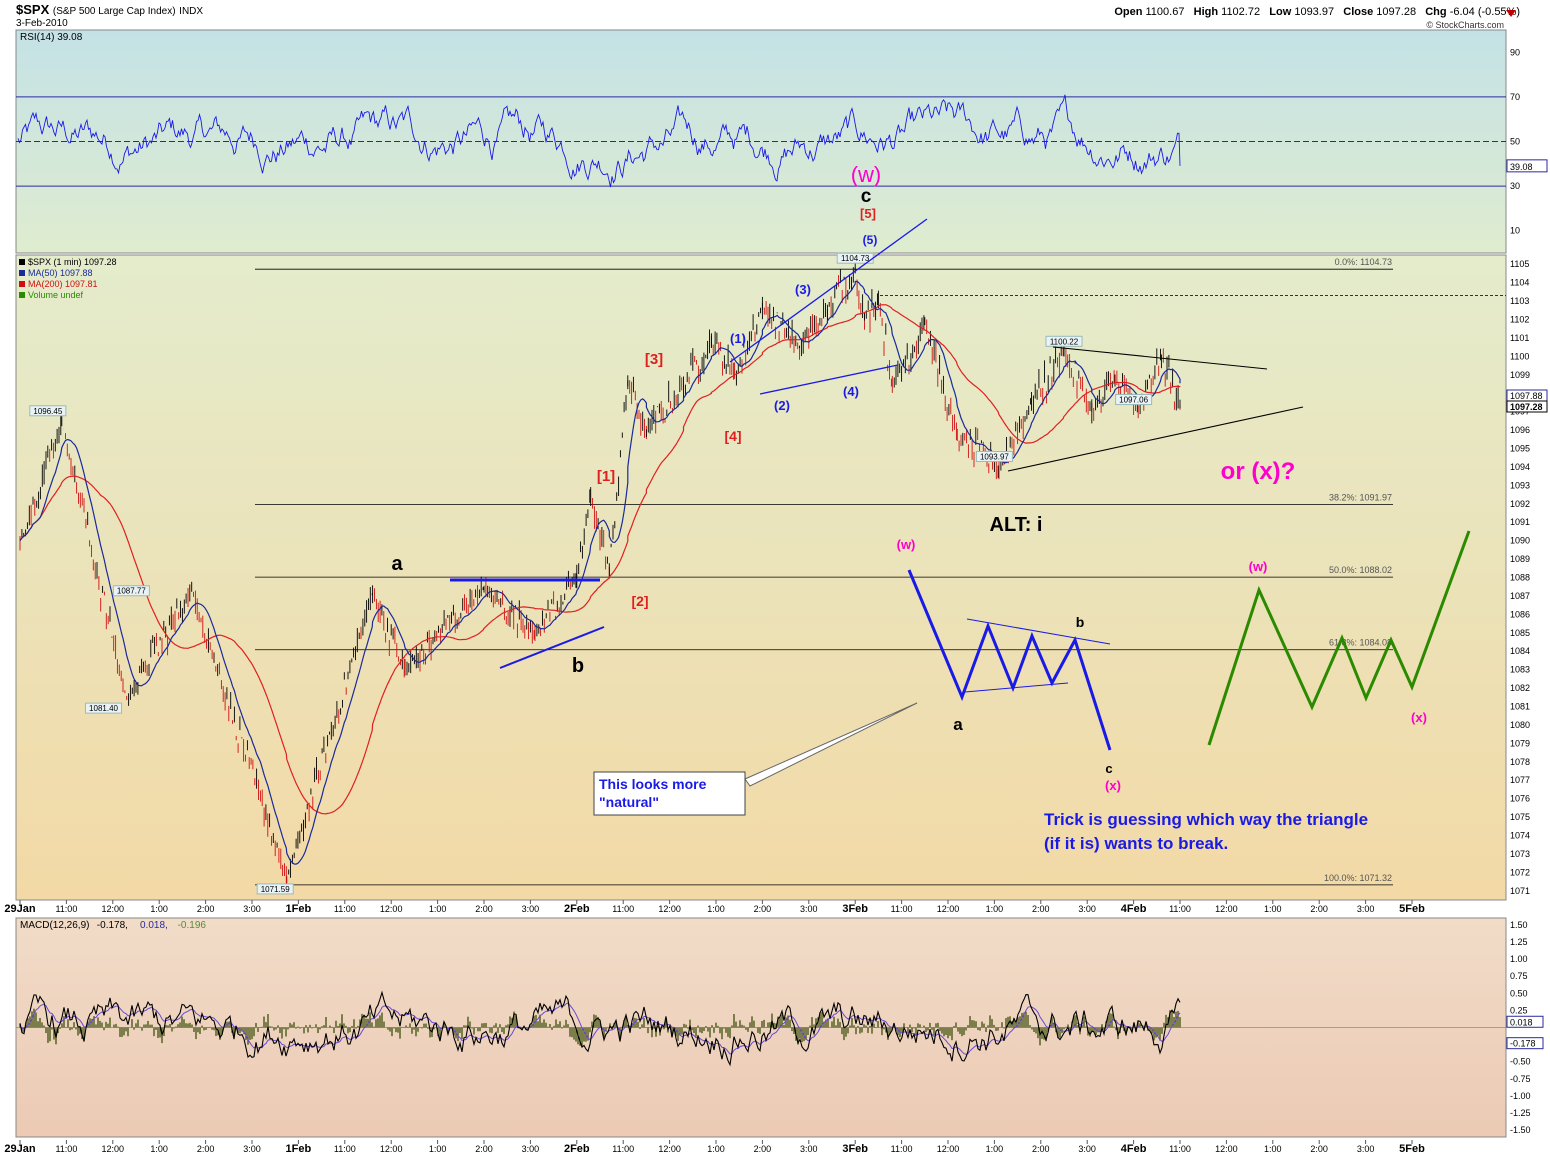 This screenshot has width=1550, height=1157. What do you see at coordinates (1515, 97) in the screenshot?
I see `rsi-tick-label: 70` at bounding box center [1515, 97].